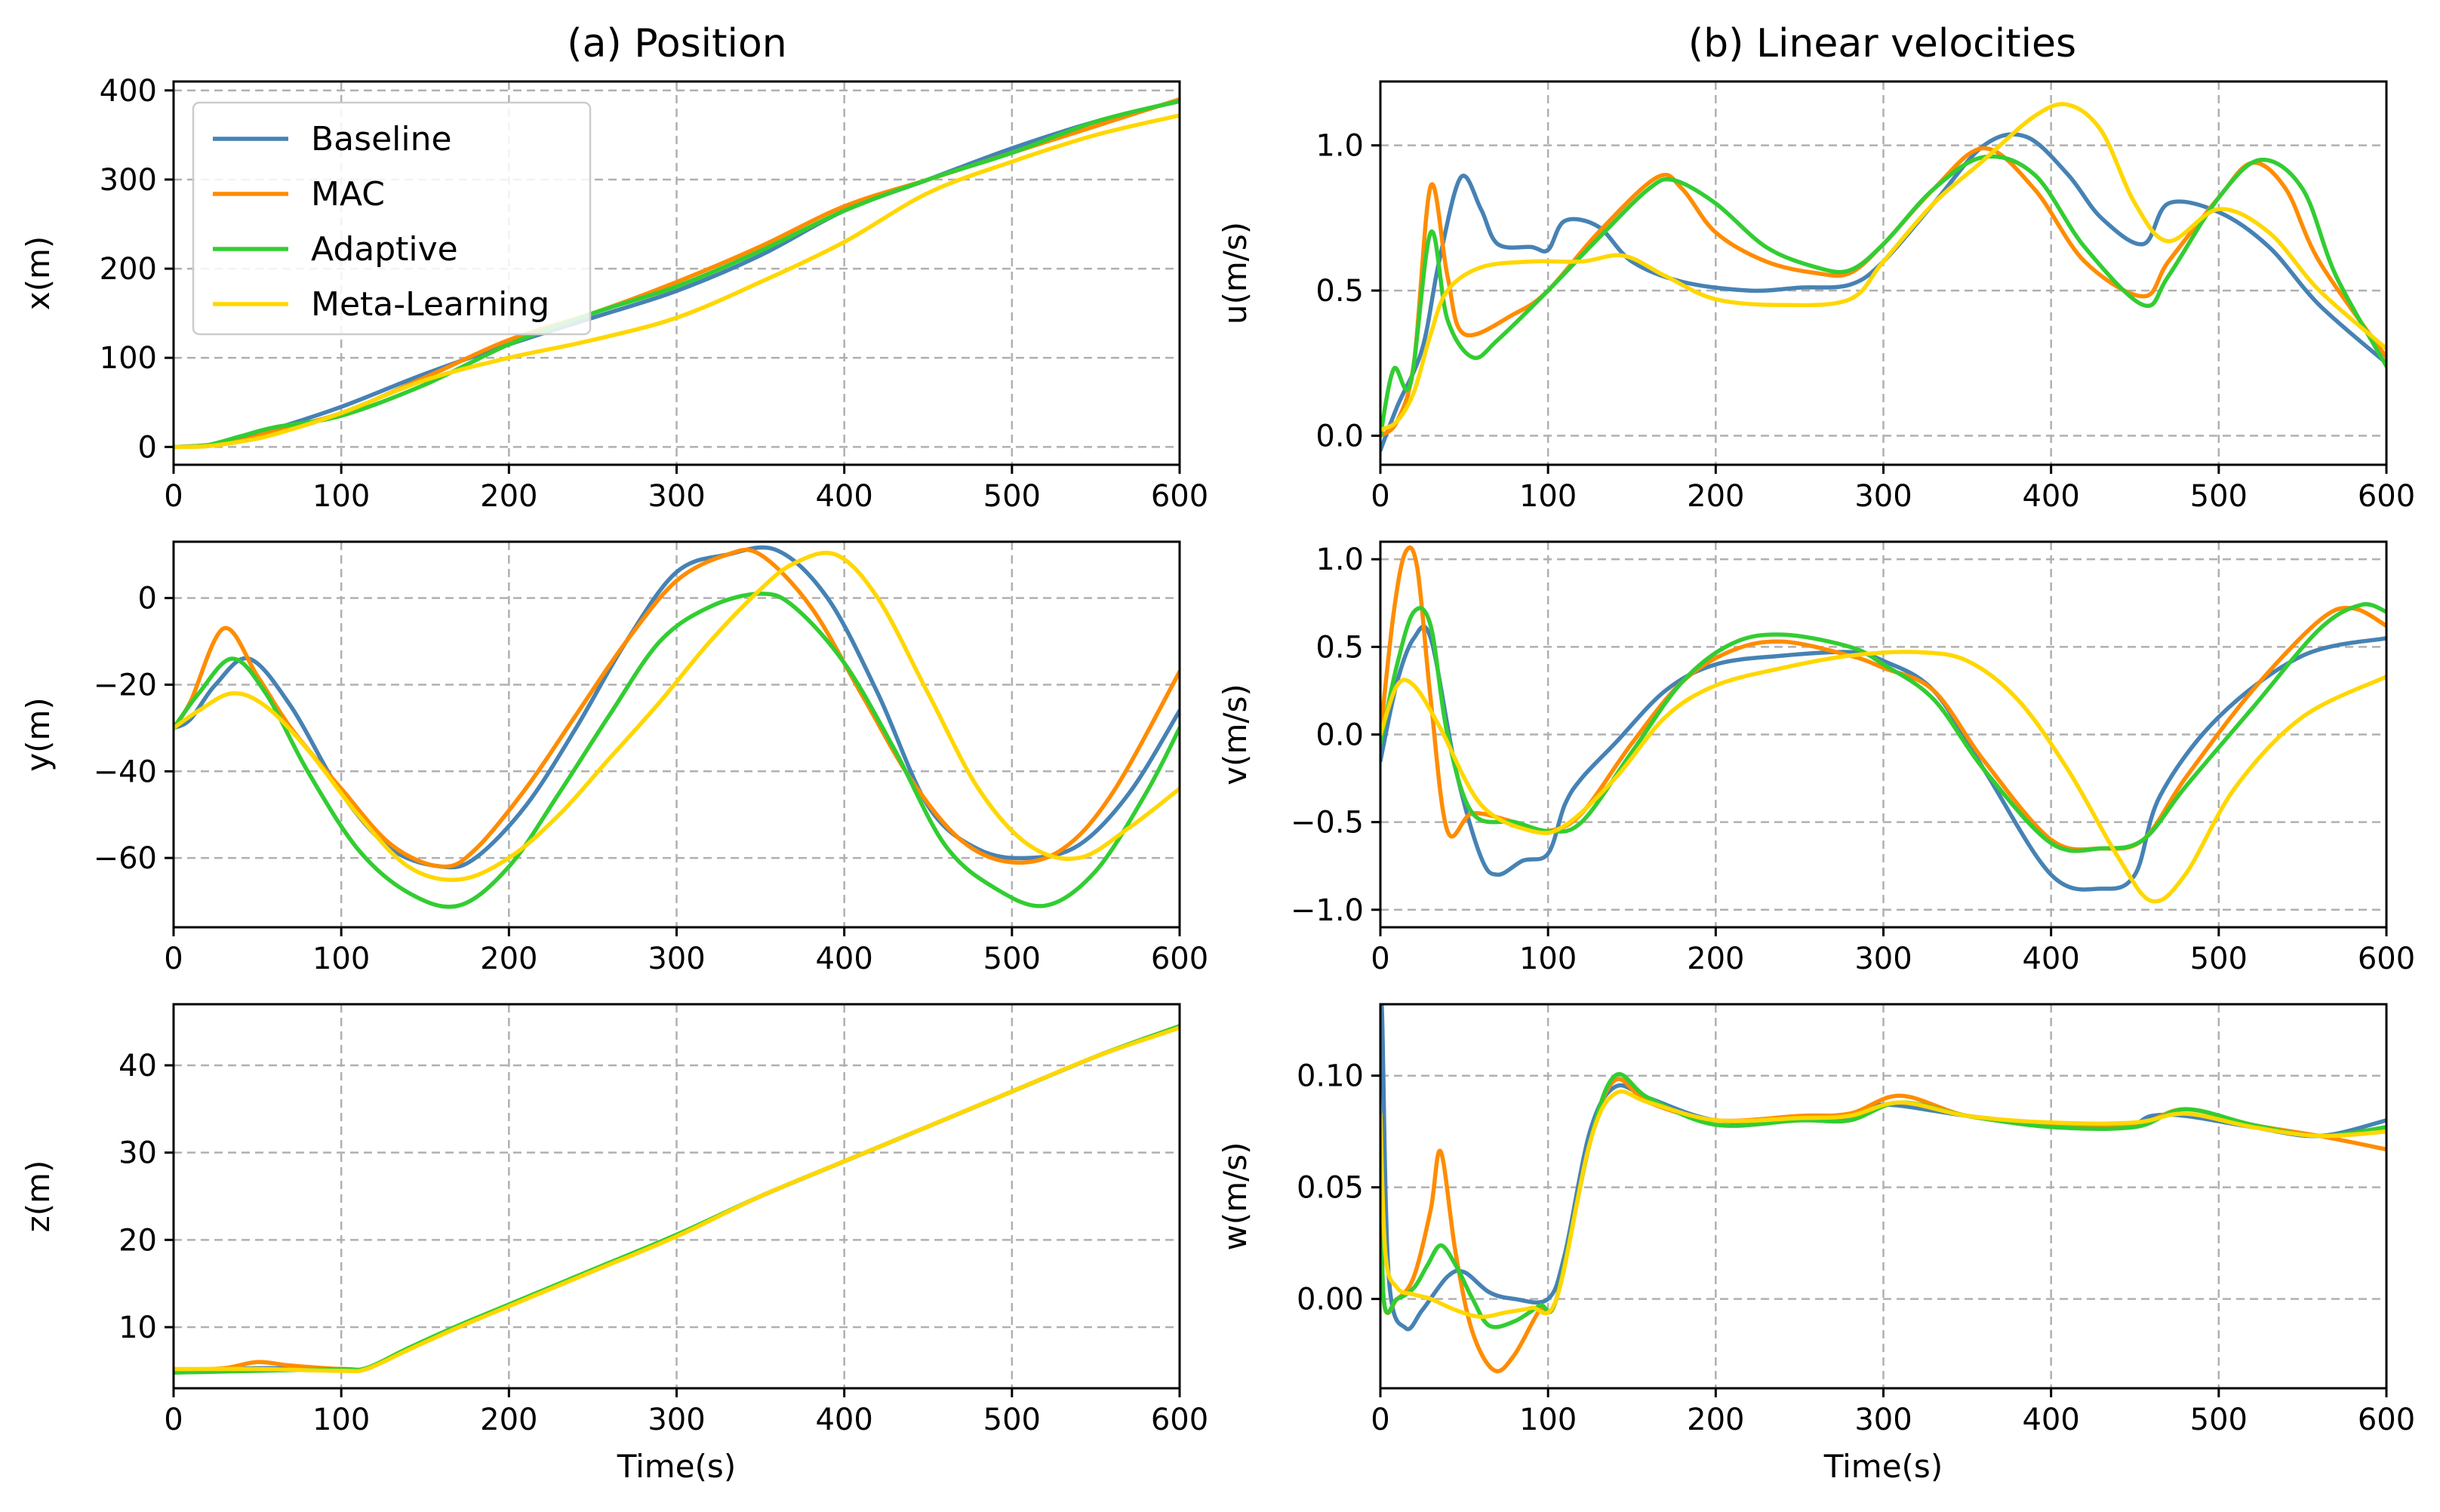 This screenshot has width=2440, height=1512. I want to click on y-axis-label: x(m), so click(38, 273).